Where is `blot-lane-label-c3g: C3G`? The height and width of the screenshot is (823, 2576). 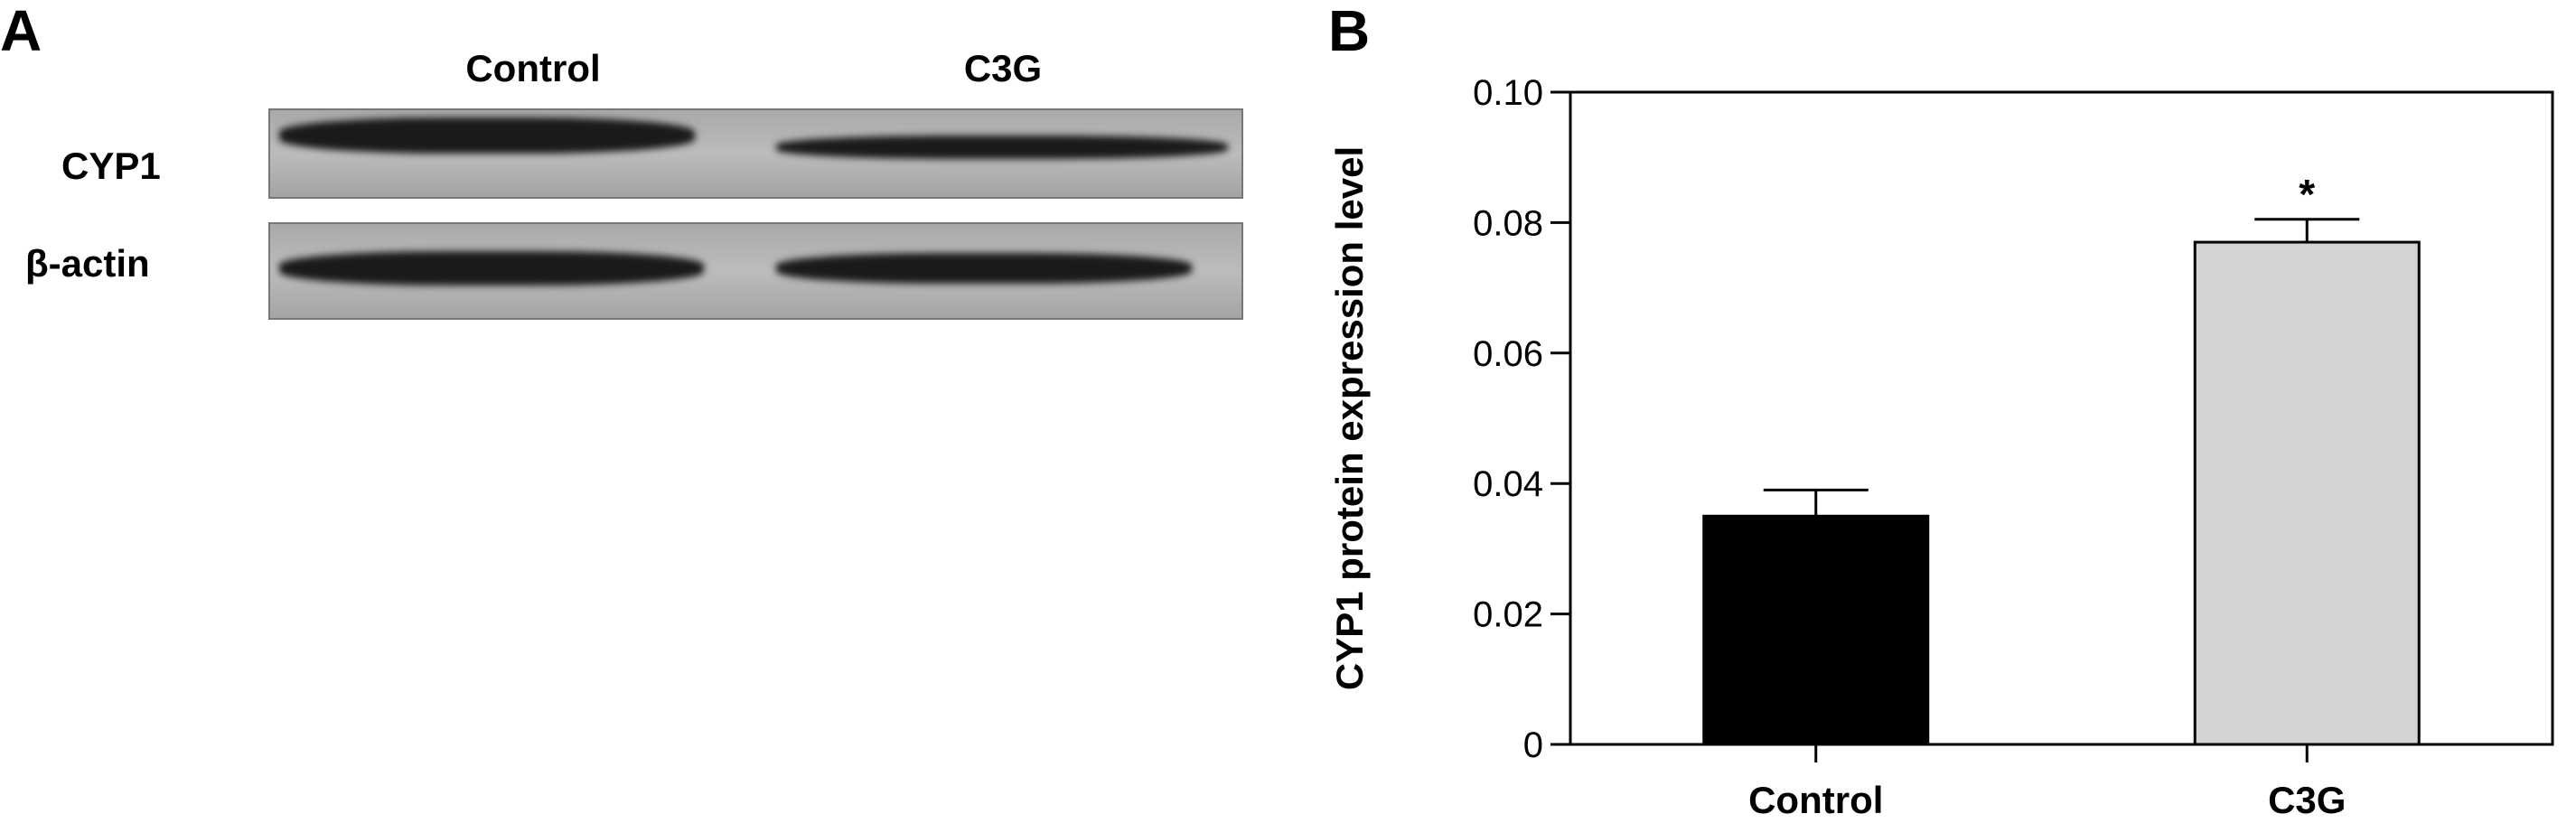
blot-lane-label-c3g: C3G is located at coordinates (1003, 68).